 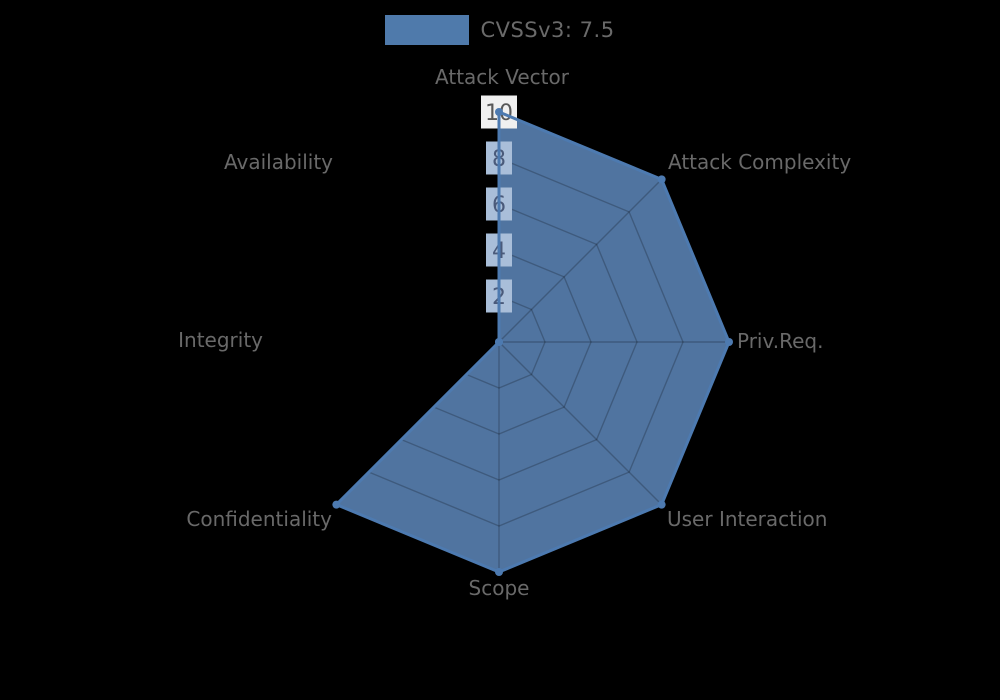 I want to click on axis-label-attack-complexity: Attack Complexity, so click(x=759, y=162).